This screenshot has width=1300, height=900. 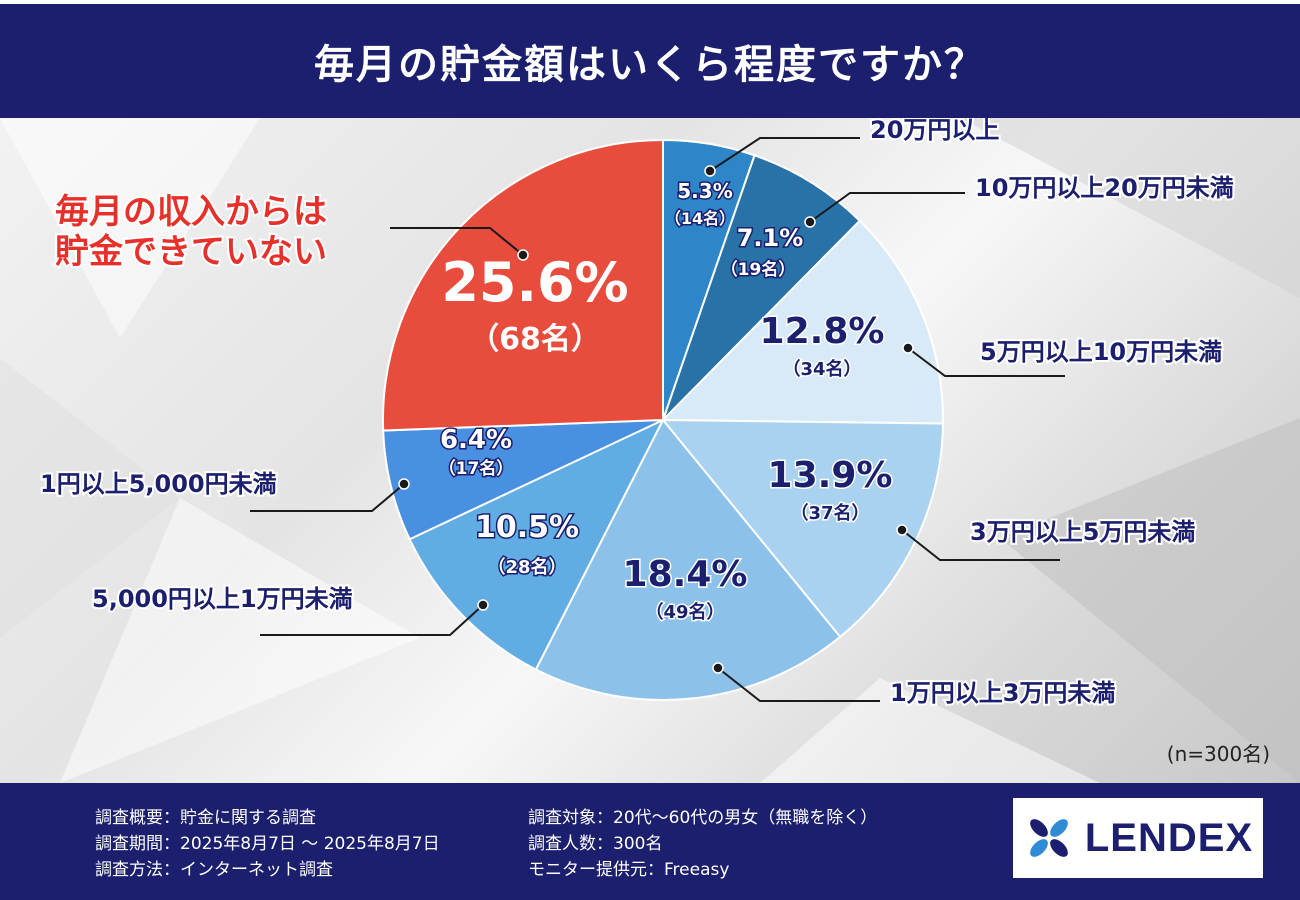 What do you see at coordinates (784, 154) in the screenshot?
I see `slice-20-leader-line` at bounding box center [784, 154].